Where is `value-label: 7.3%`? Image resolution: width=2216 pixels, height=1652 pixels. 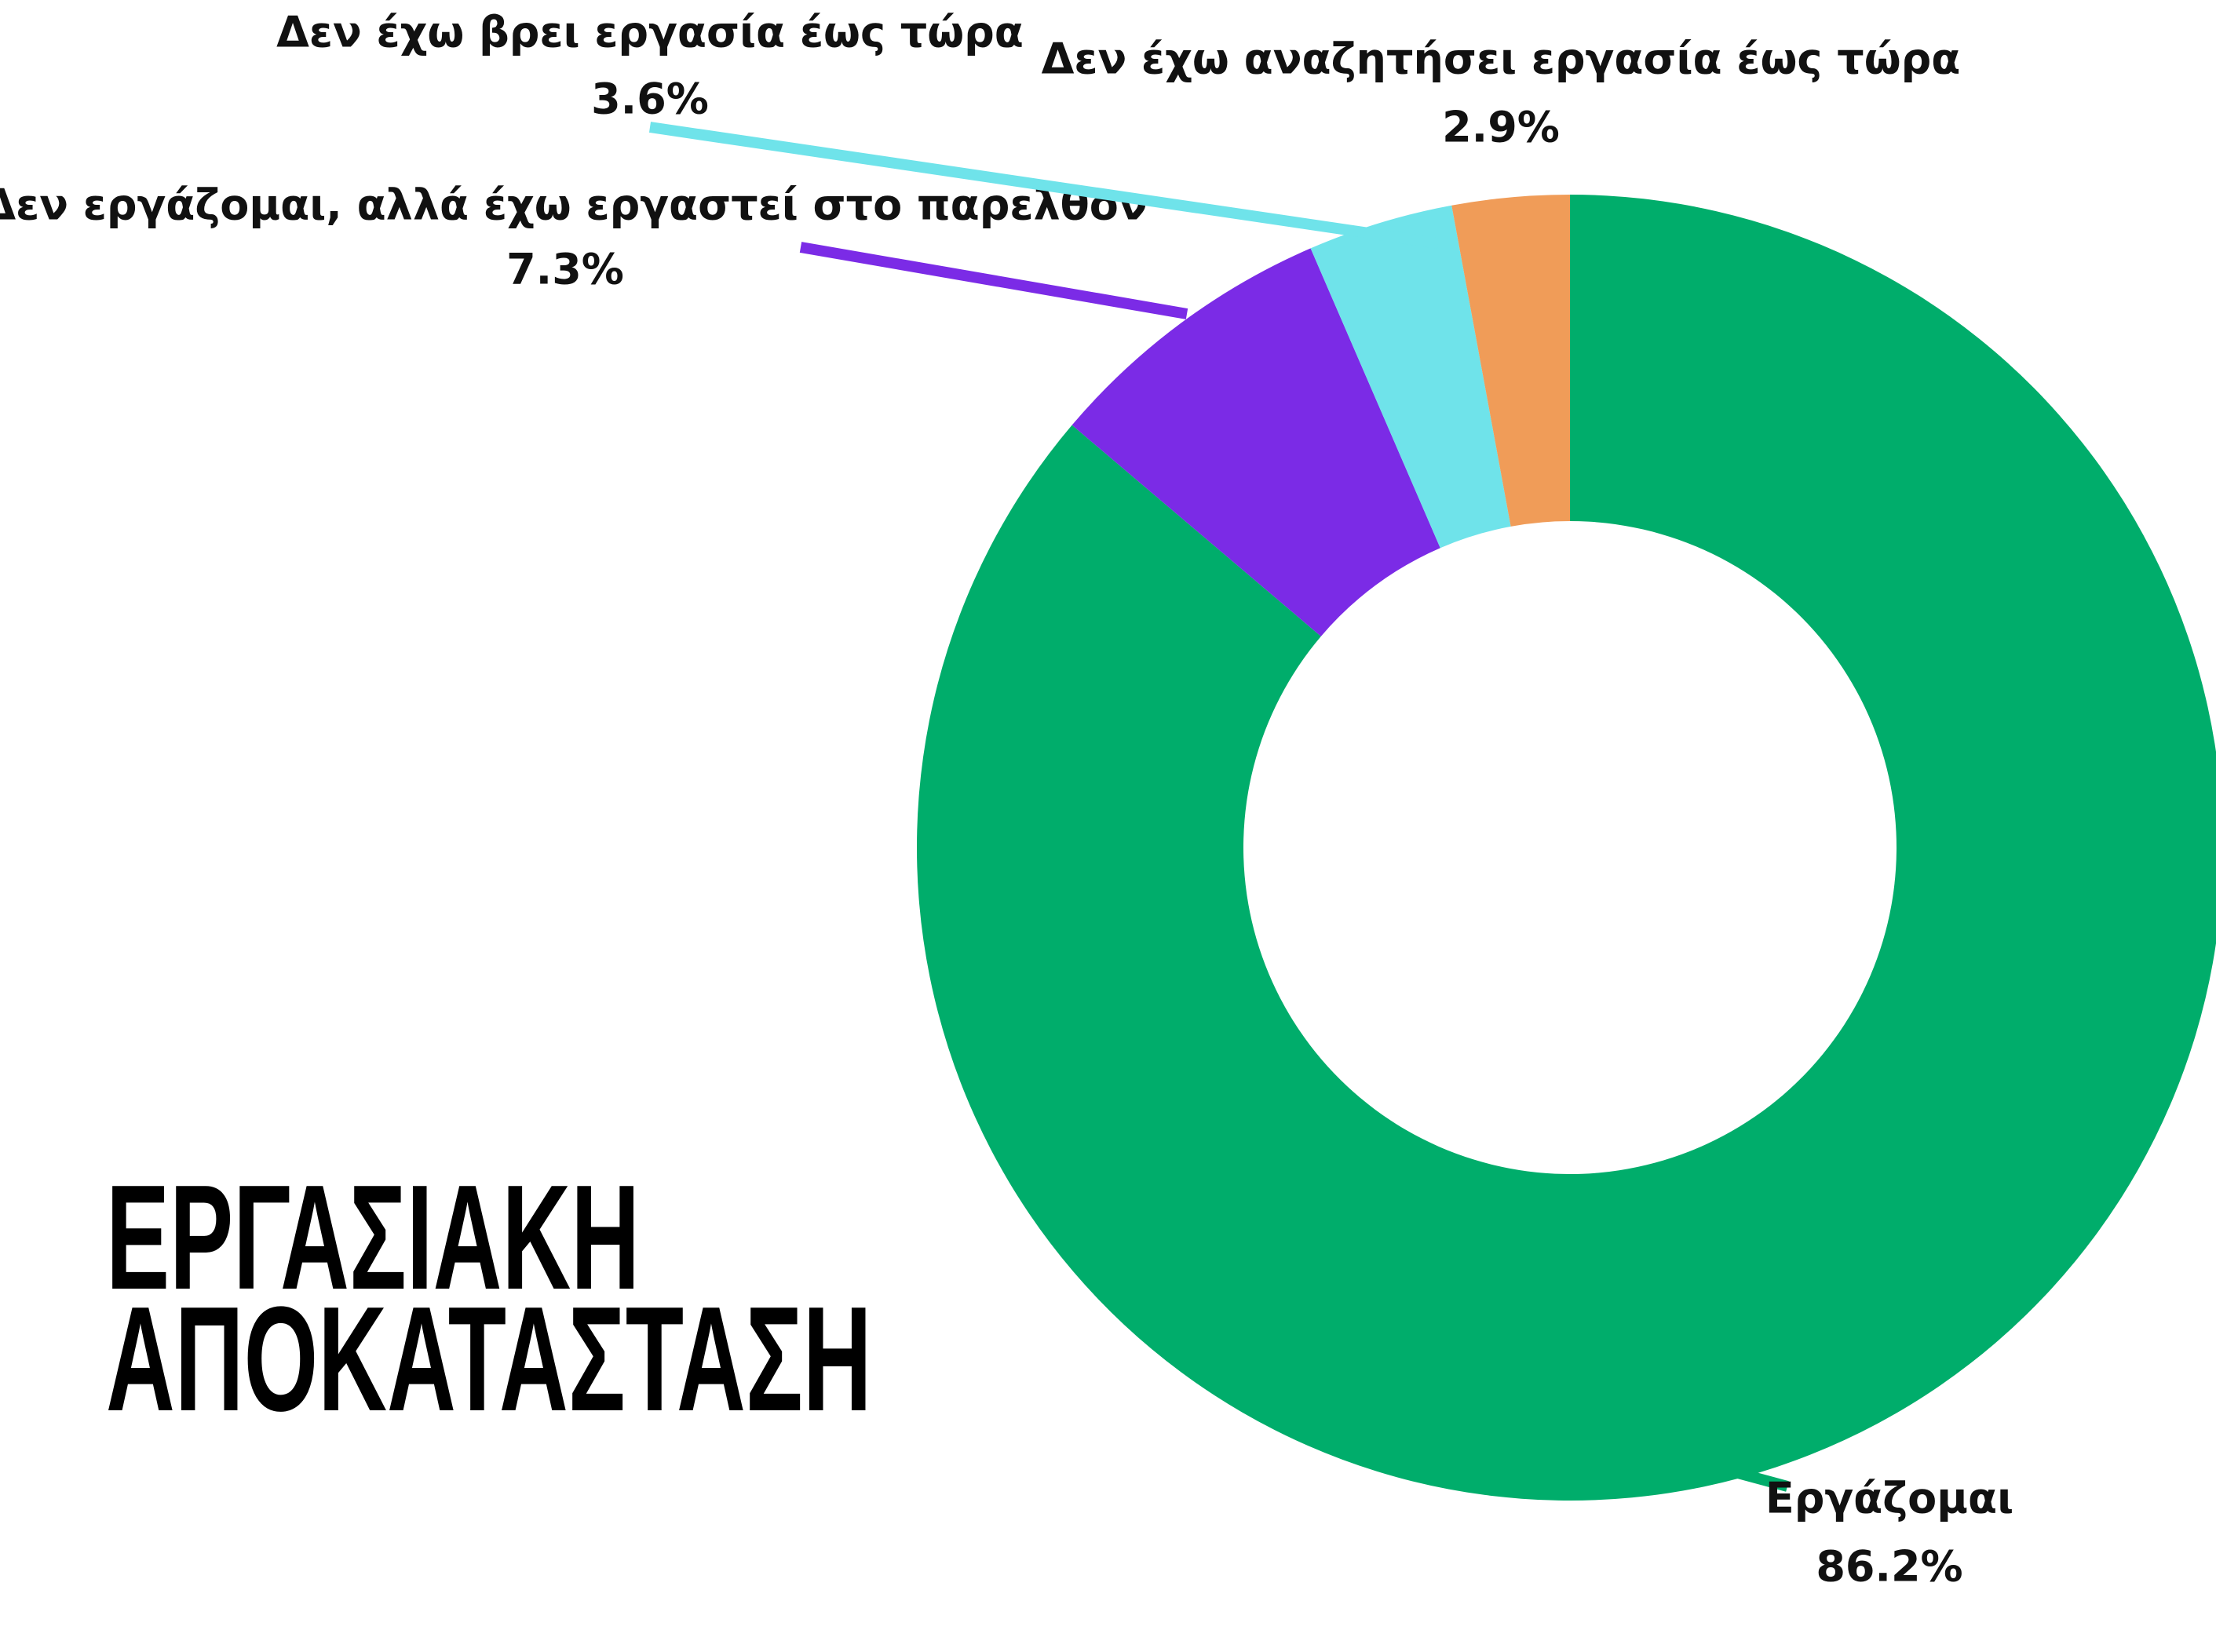 value-label: 7.3% is located at coordinates (565, 269).